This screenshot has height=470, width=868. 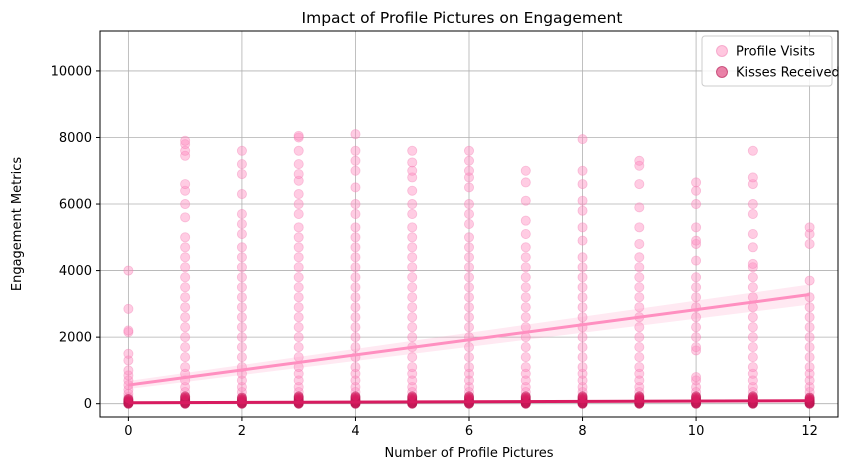 What do you see at coordinates (775, 52) in the screenshot?
I see `legend-label-profile-visits: Profile Visits` at bounding box center [775, 52].